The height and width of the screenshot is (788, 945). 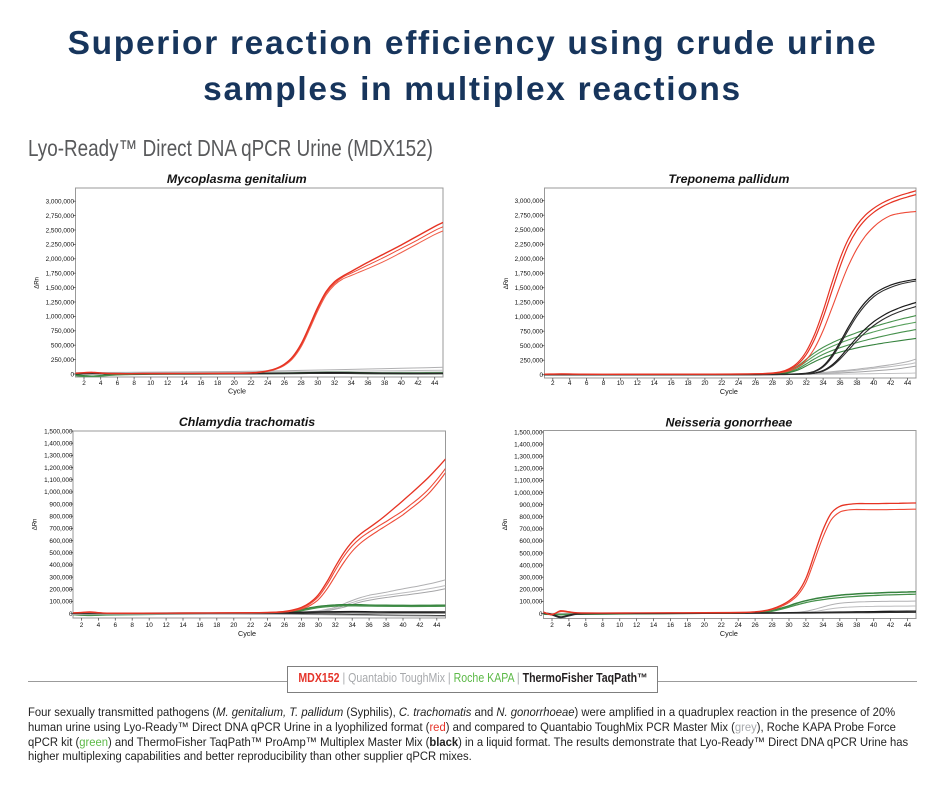 I want to click on svg-text: 750,000, so click(x=63, y=331).